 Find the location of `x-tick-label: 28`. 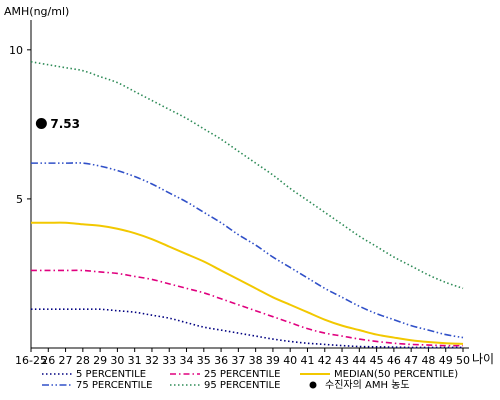

x-tick-label: 28 is located at coordinates (83, 360).